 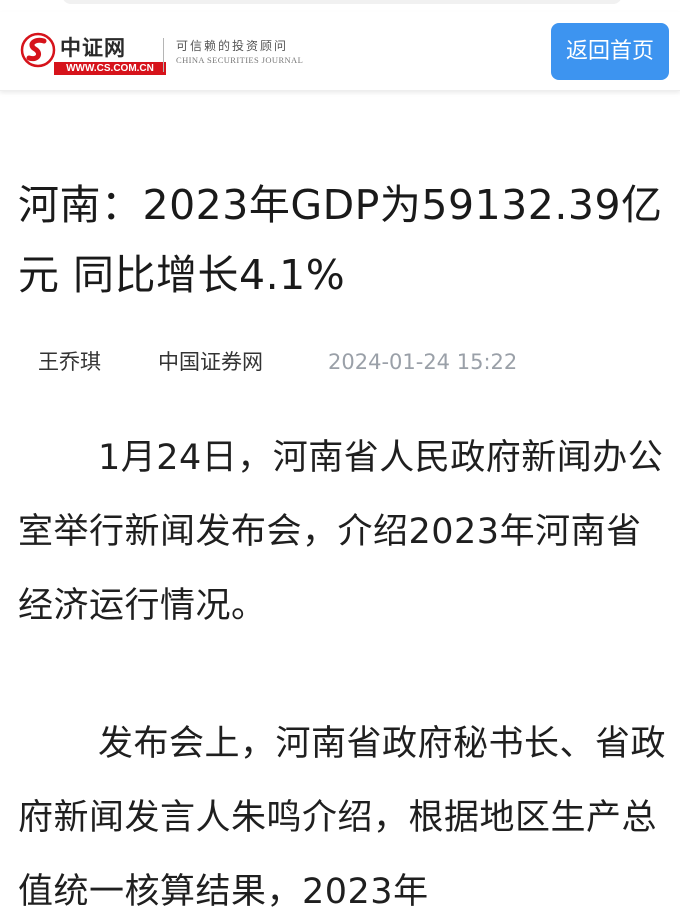 What do you see at coordinates (69, 362) in the screenshot?
I see `article-author: 王乔琪` at bounding box center [69, 362].